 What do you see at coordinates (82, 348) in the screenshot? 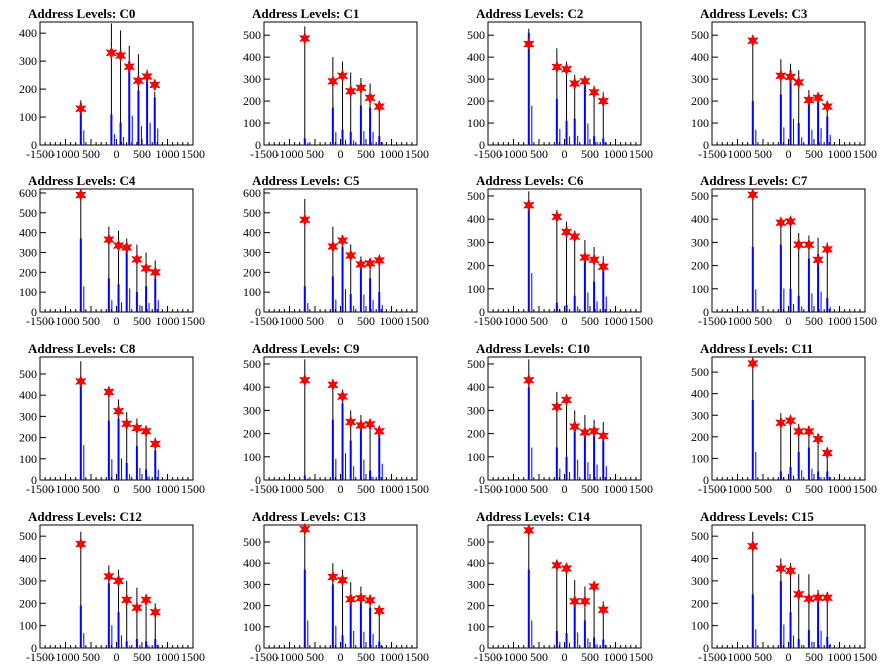
I see `panel-title: Address Levels: C8` at bounding box center [82, 348].